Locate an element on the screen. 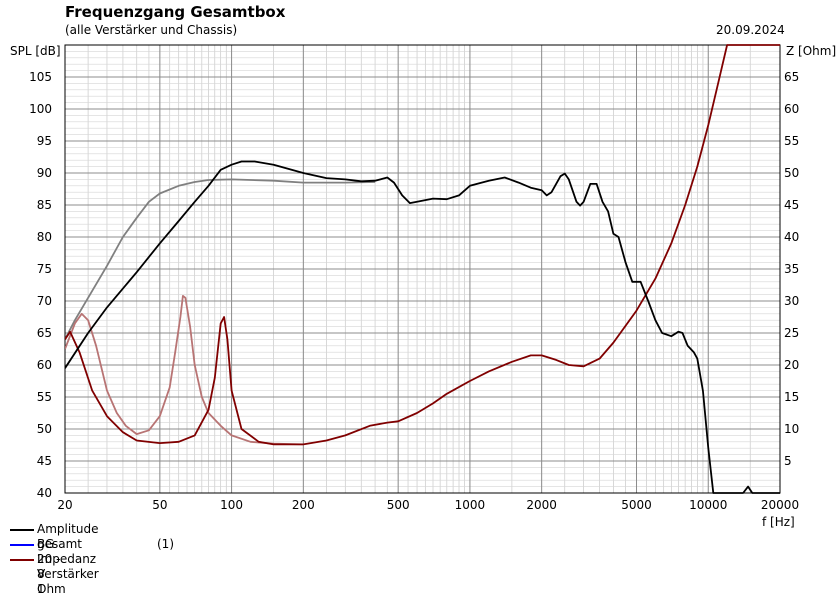  y-right-tick-label: 65 is located at coordinates (791, 77).